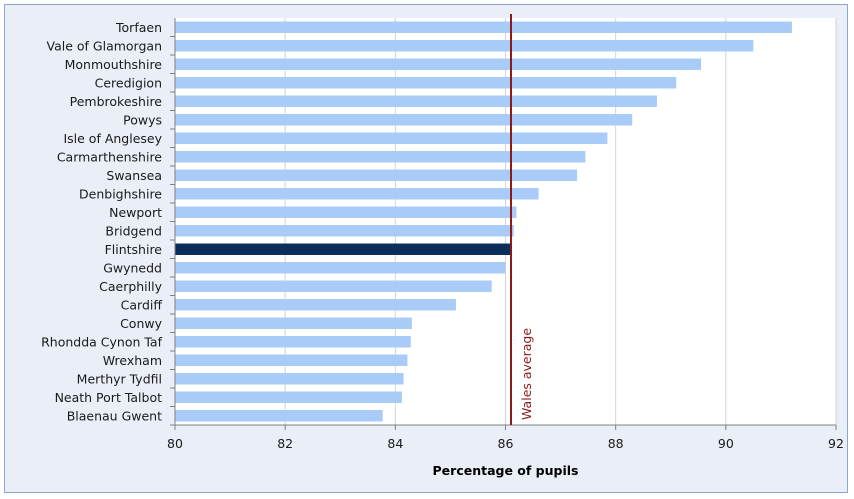 Image resolution: width=854 pixels, height=499 pixels. What do you see at coordinates (135, 212) in the screenshot?
I see `category-label: Newport` at bounding box center [135, 212].